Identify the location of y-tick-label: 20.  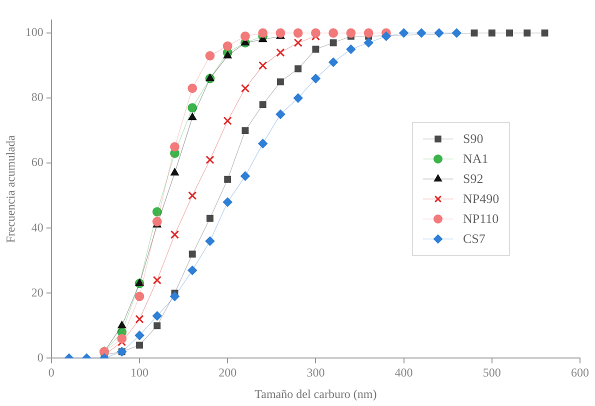
(37, 292).